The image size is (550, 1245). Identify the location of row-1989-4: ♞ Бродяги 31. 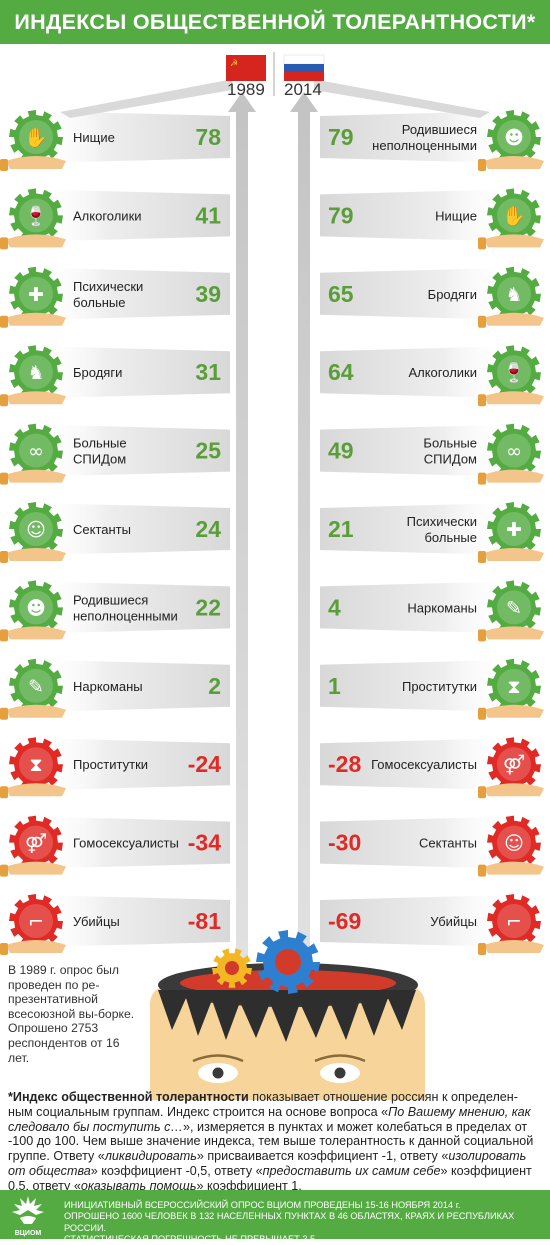
(110, 376).